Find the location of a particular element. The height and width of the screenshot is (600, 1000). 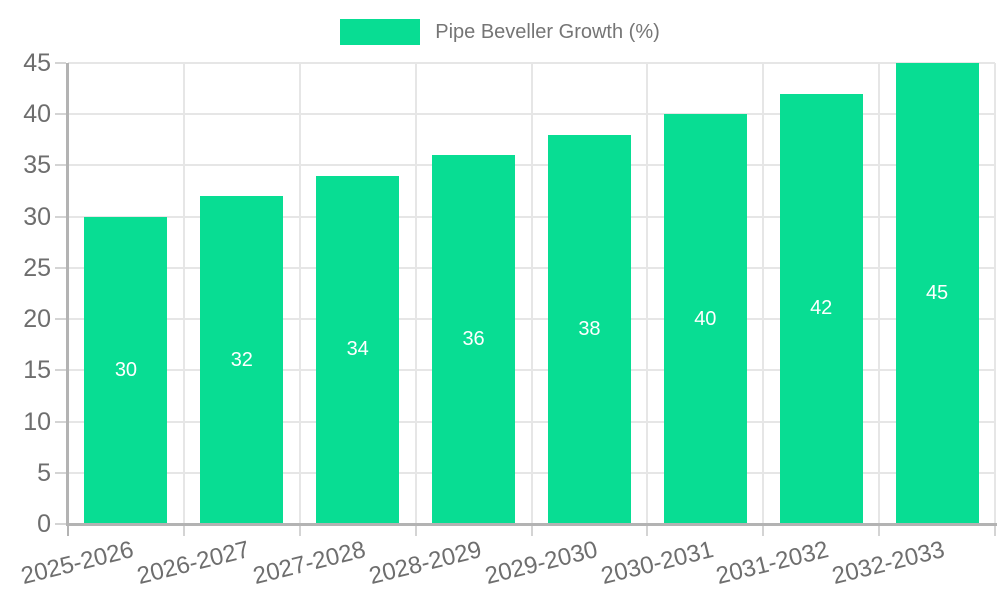

y-axis-tick-label: 20 is located at coordinates (37, 319).